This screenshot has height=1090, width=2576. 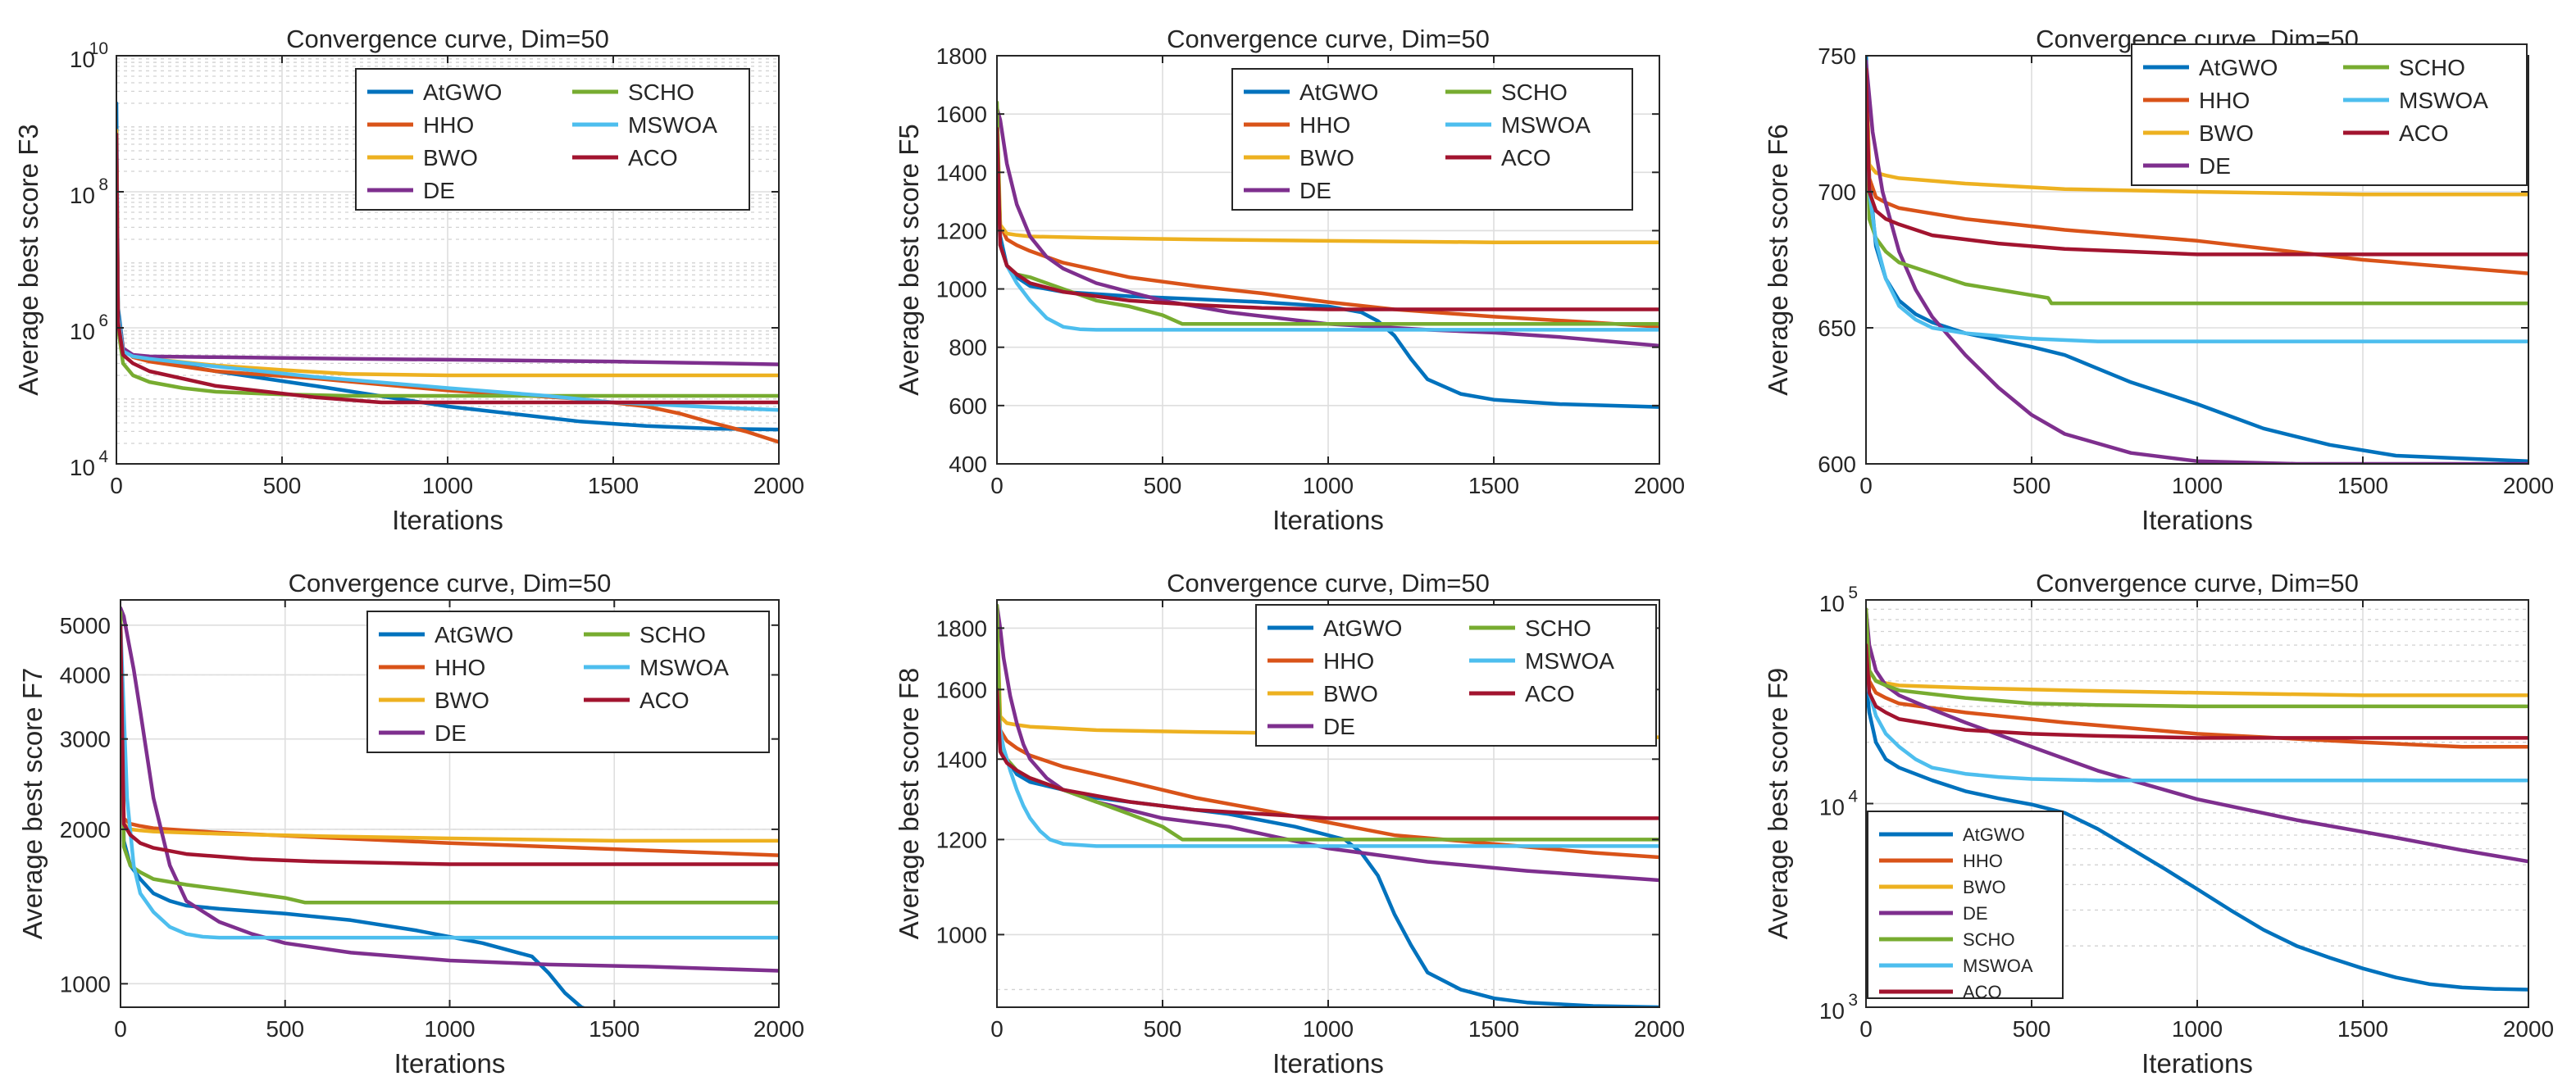 I want to click on y-tick-label: 700, so click(x=1837, y=192).